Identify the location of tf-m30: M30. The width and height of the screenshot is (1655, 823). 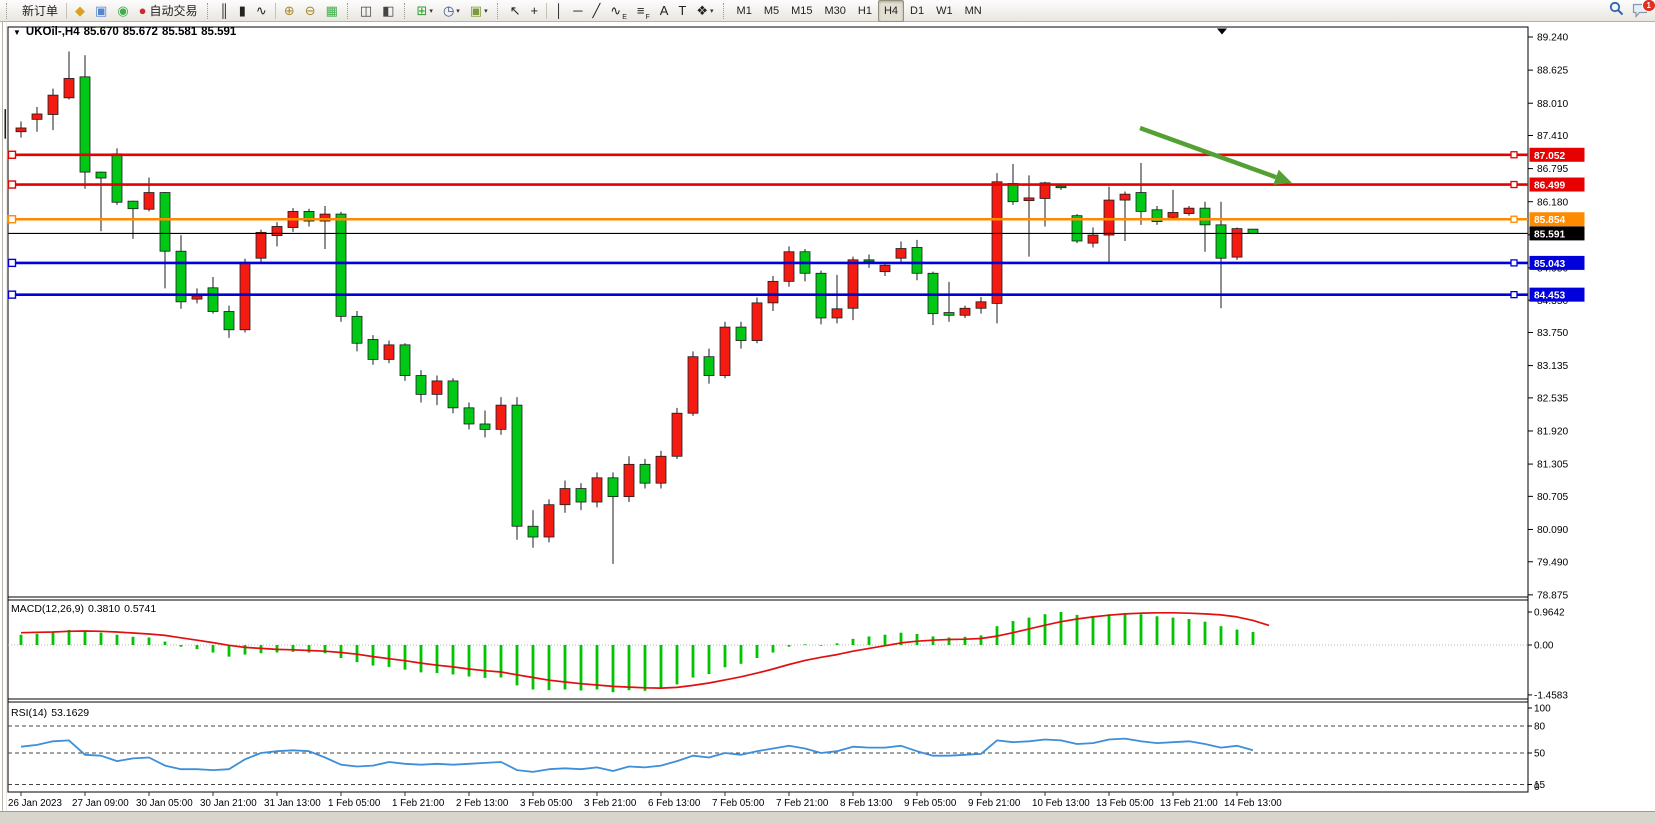
(835, 10).